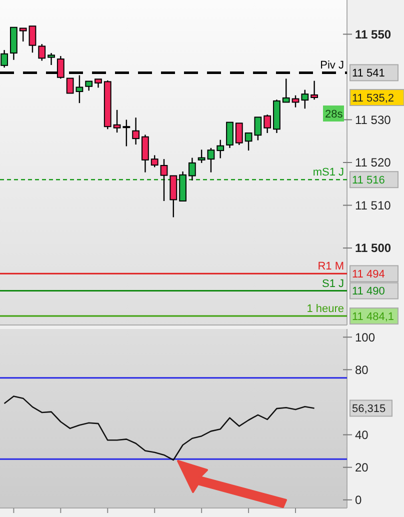 The height and width of the screenshot is (517, 404). What do you see at coordinates (332, 66) in the screenshot?
I see `ref-line-label: Piv J` at bounding box center [332, 66].